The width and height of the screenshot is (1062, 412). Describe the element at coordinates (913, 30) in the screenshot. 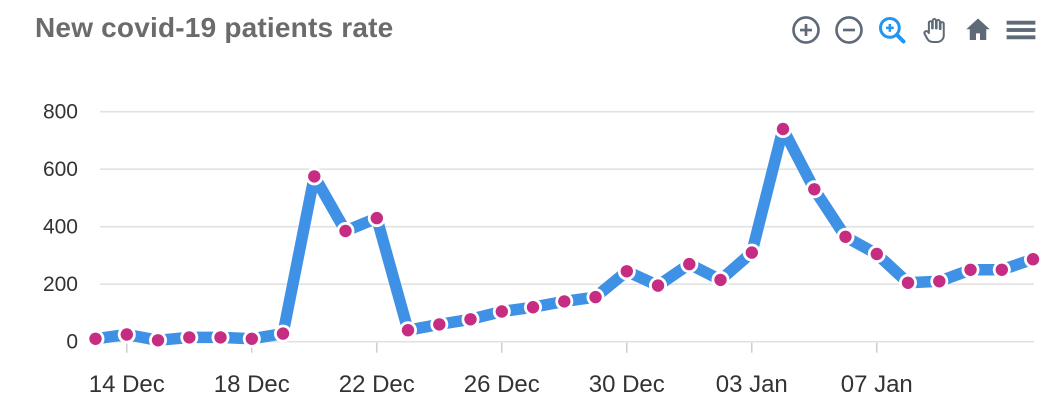

I see `chart-toolbar` at that location.